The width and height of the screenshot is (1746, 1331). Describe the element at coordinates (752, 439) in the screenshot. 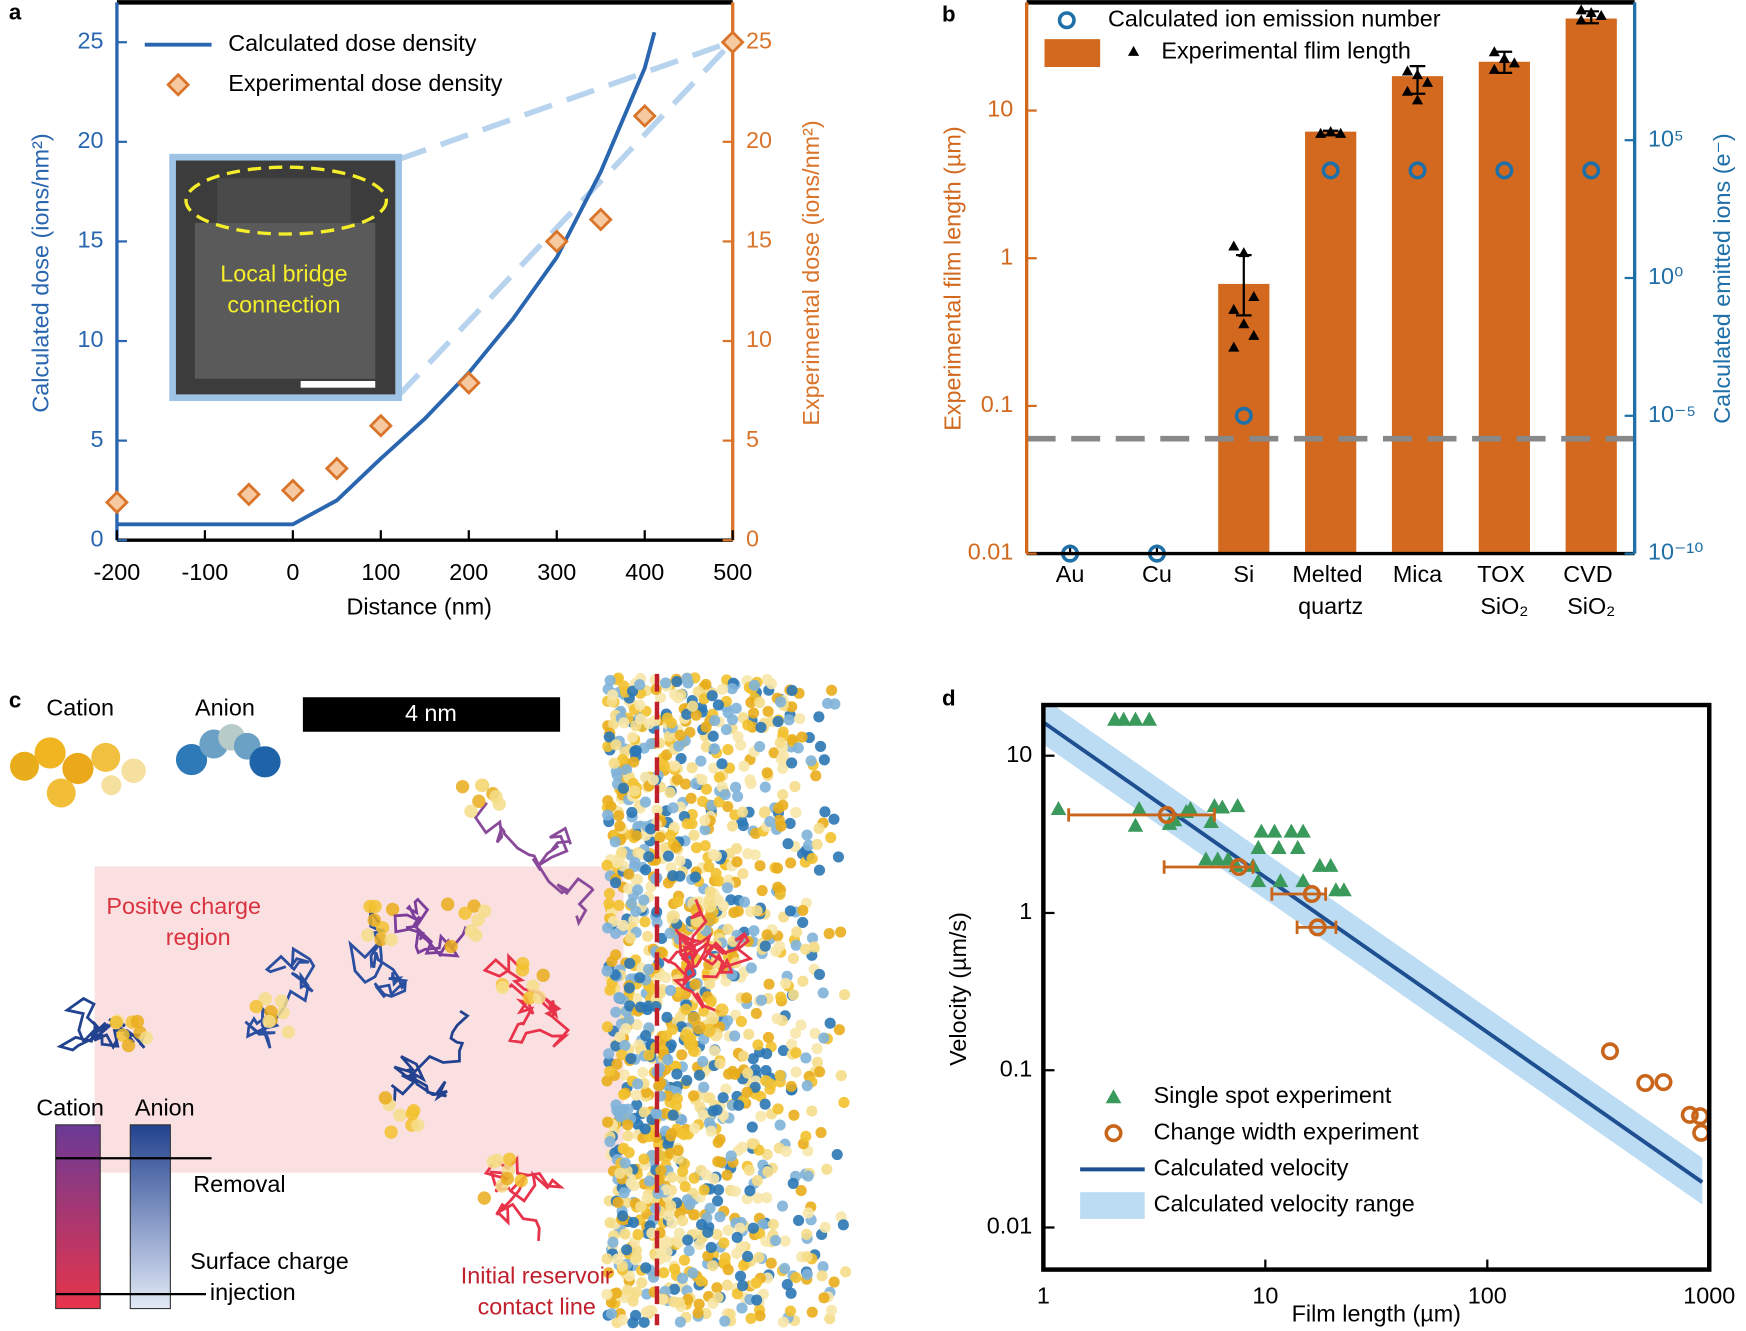

I see `y-tick-label: 5` at that location.